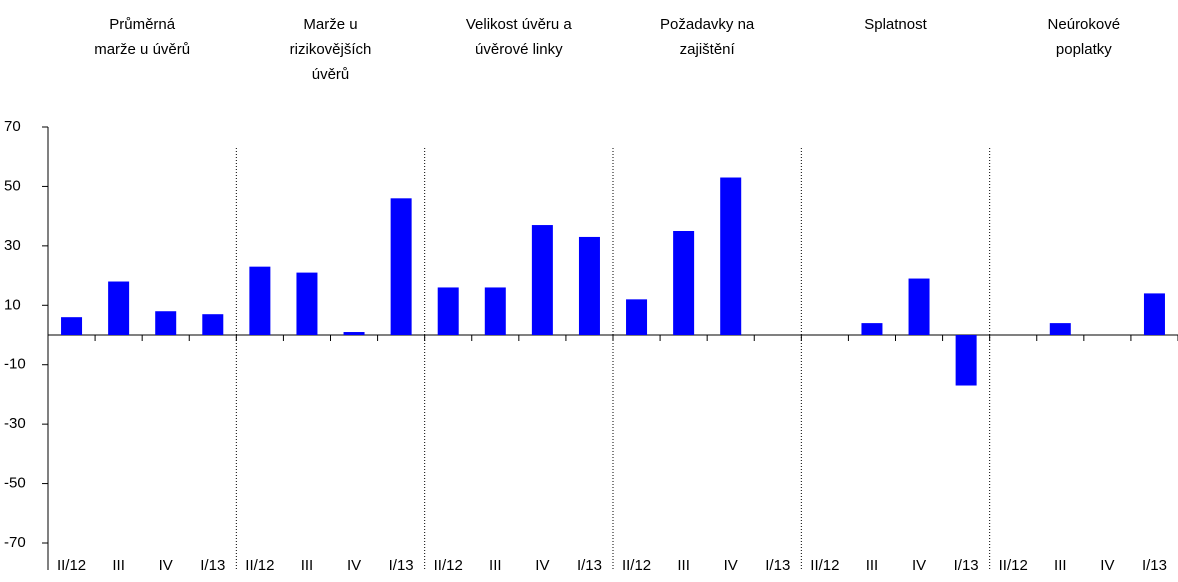 The width and height of the screenshot is (1178, 582). Describe the element at coordinates (12, 245) in the screenshot. I see `y-tick-label: 30` at that location.